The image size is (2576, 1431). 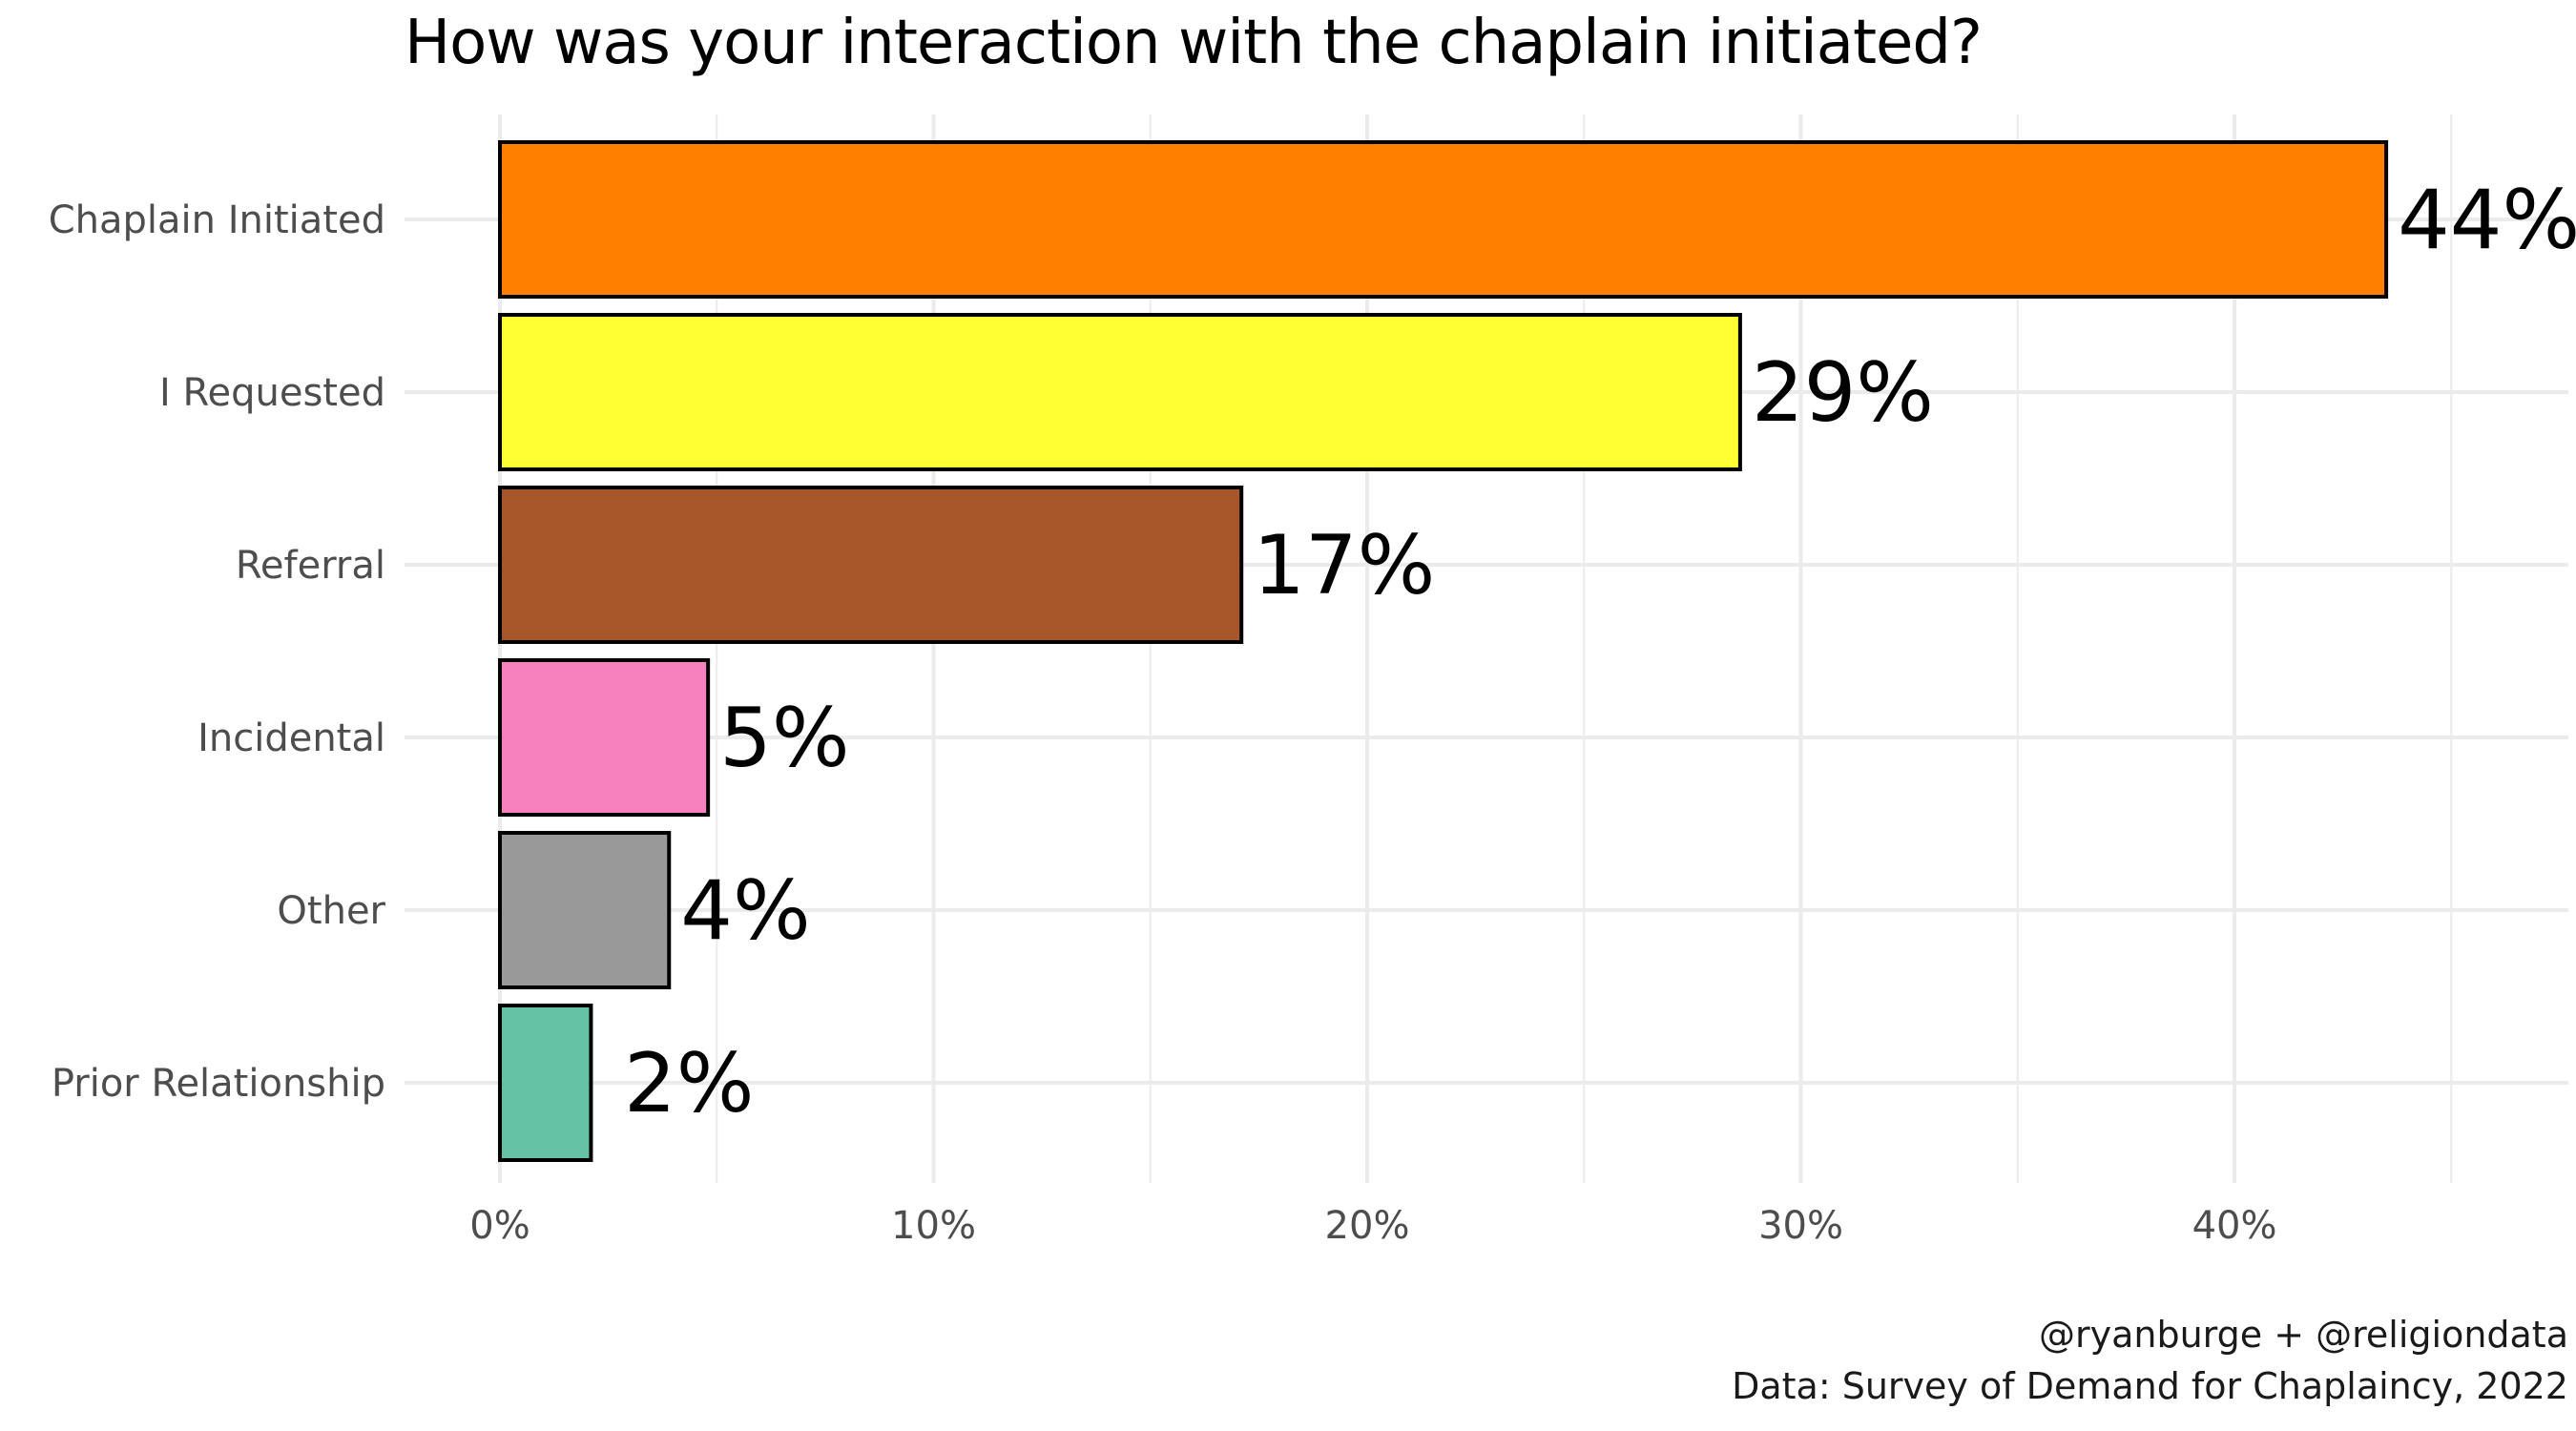 What do you see at coordinates (1367, 1226) in the screenshot?
I see `x-tick-label: 20%` at bounding box center [1367, 1226].